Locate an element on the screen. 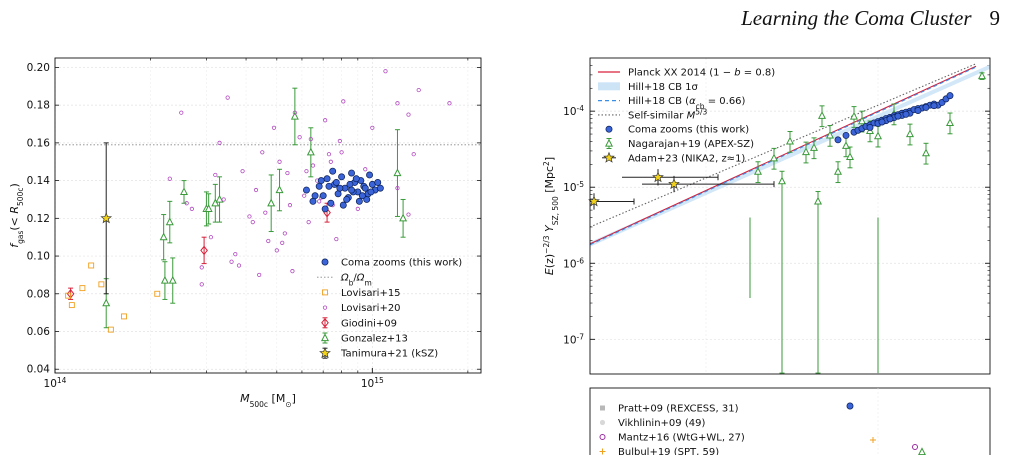 The width and height of the screenshot is (1018, 455). adam23-point is located at coordinates (658, 177).